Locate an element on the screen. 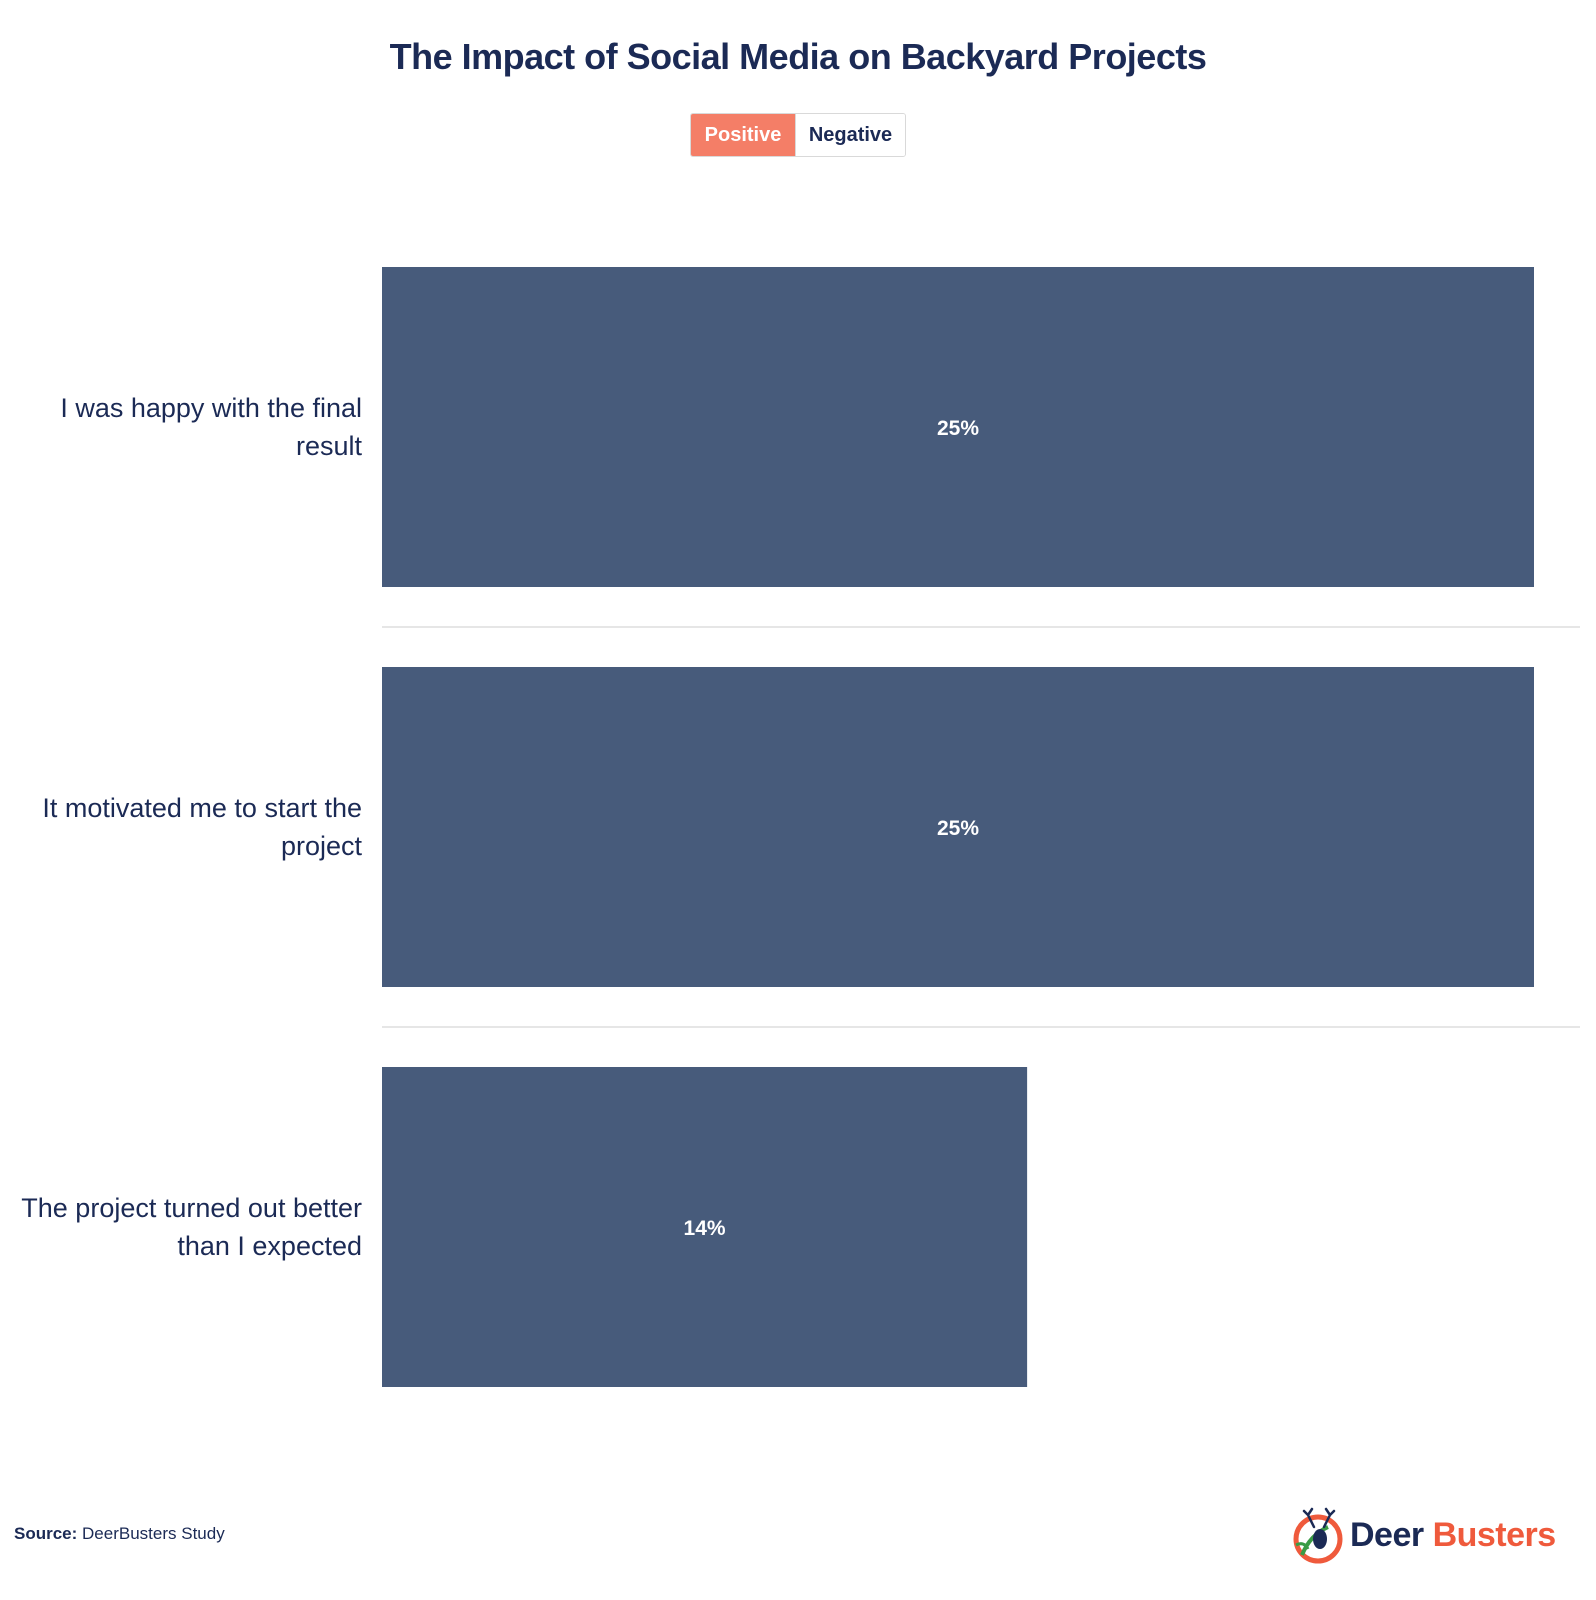 The image size is (1596, 1600). source-text: DeerBusters Study is located at coordinates (153, 1533).